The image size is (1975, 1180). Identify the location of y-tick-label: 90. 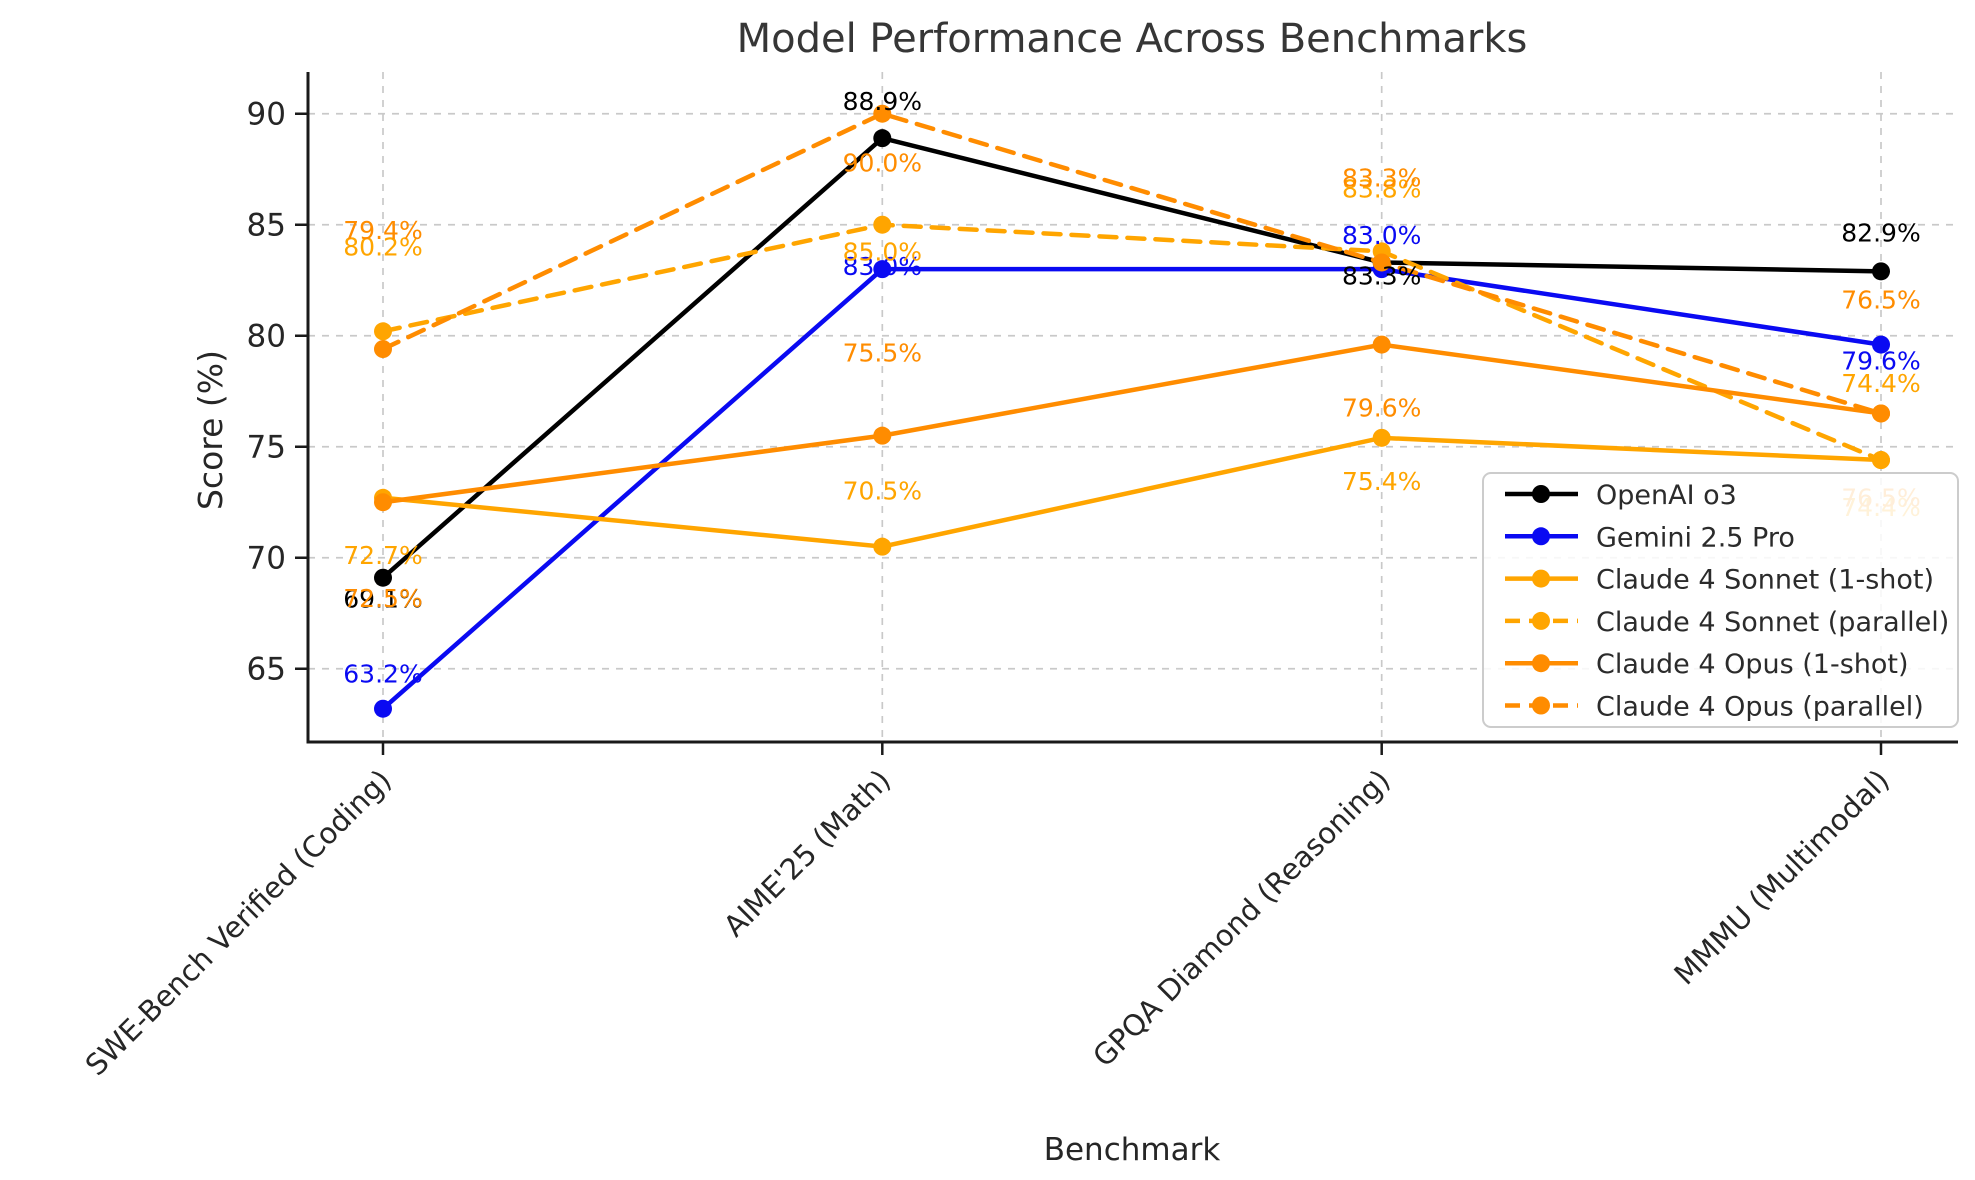
(266, 115).